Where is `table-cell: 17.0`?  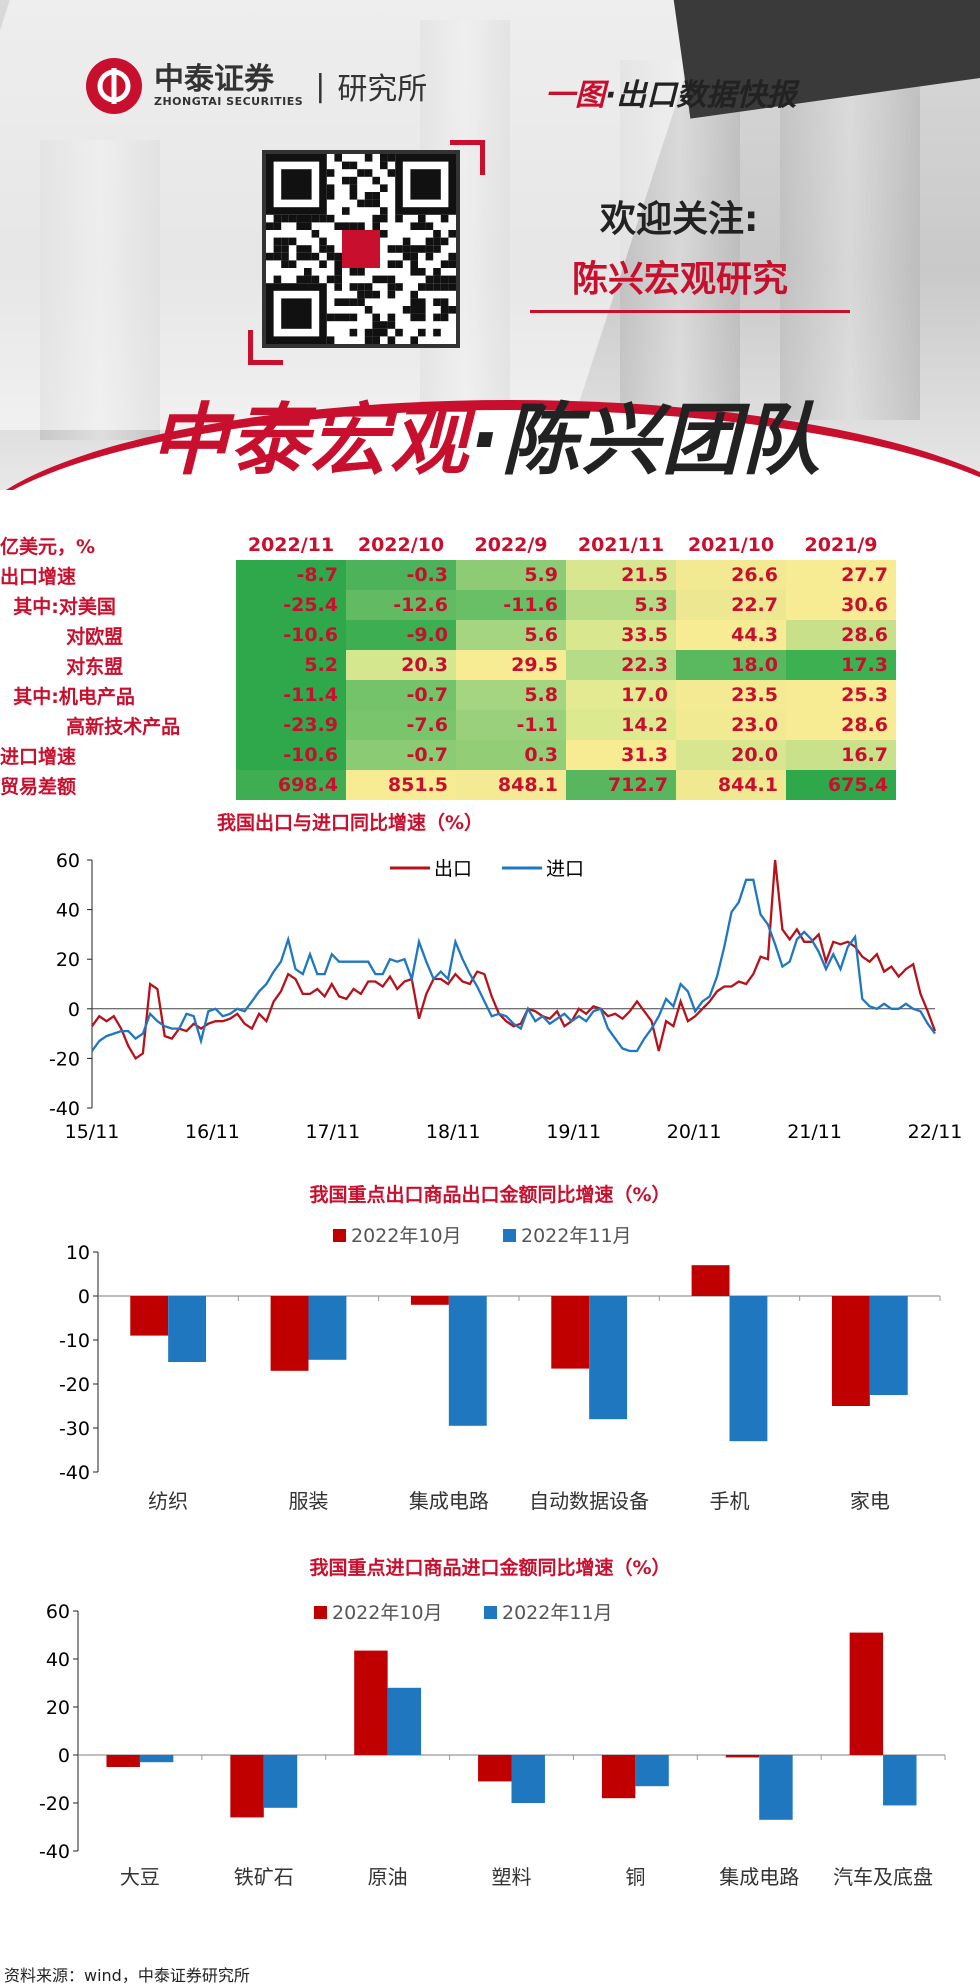 table-cell: 17.0 is located at coordinates (621, 695).